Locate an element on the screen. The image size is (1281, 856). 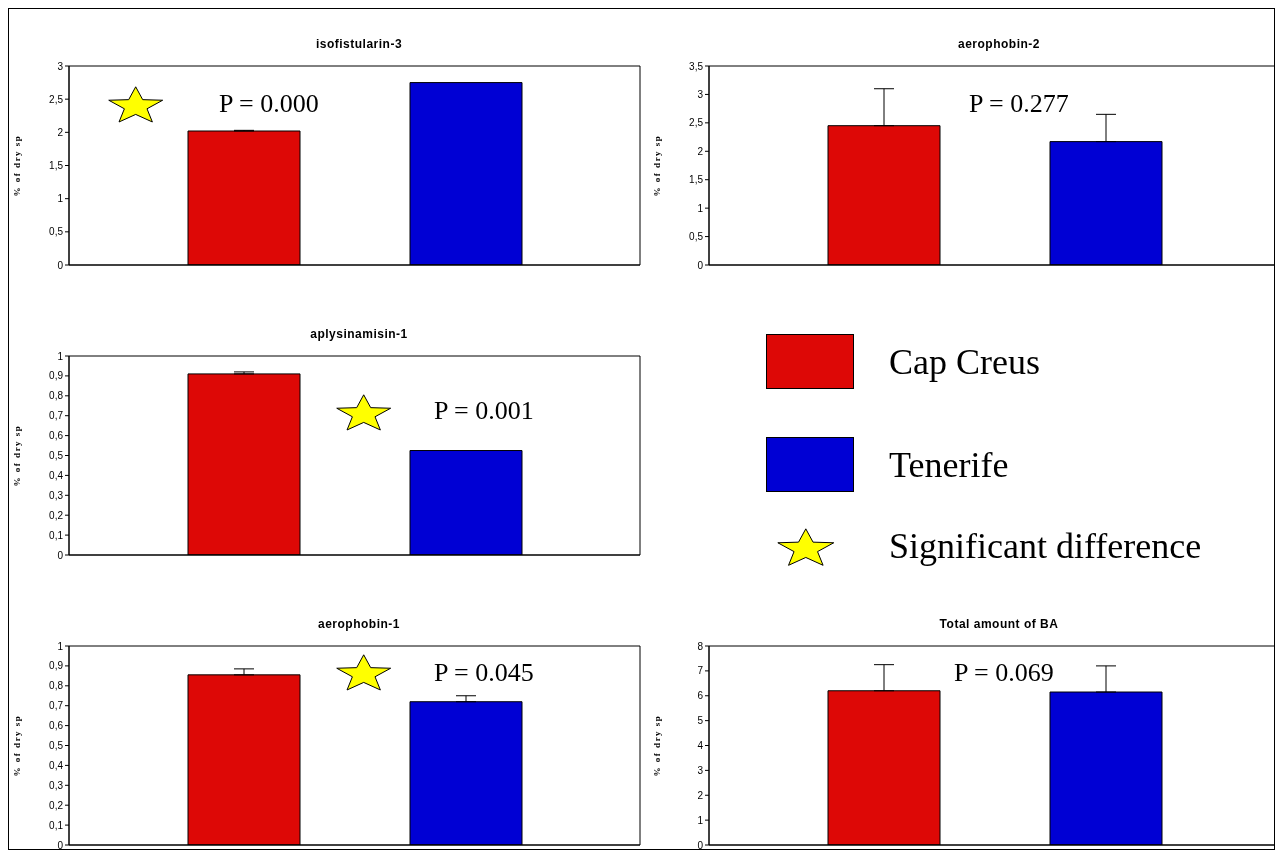
y-tick-label: 8 is located at coordinates (700, 646).